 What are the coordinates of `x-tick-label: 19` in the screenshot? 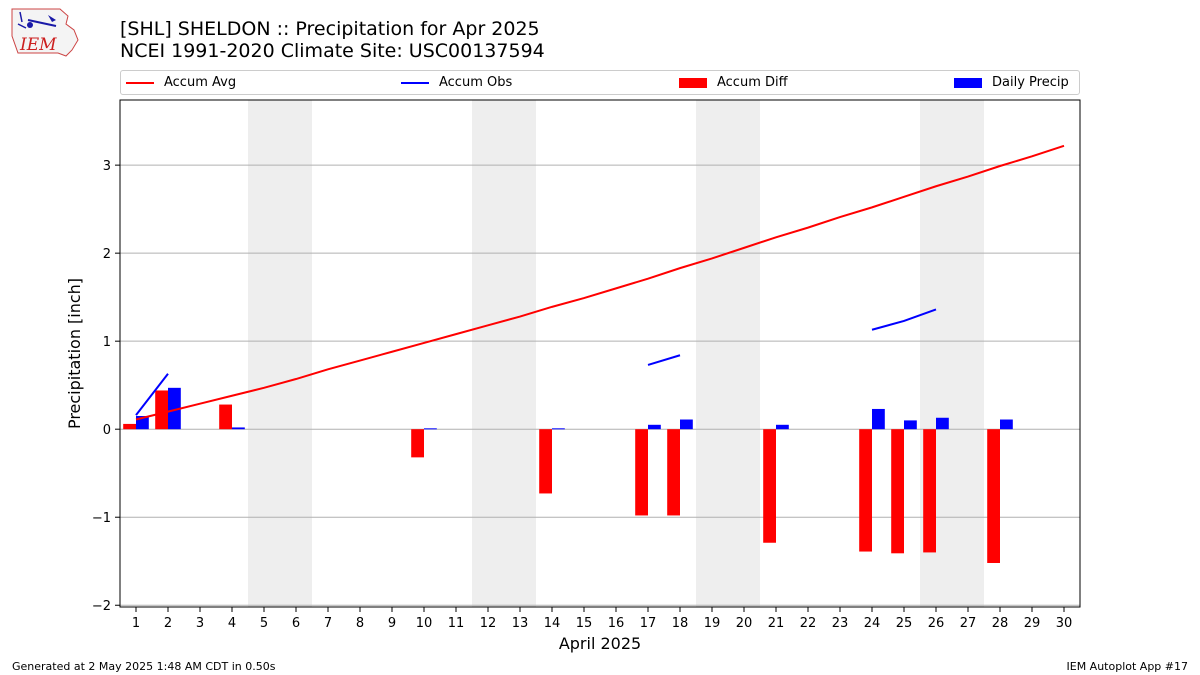 It's located at (712, 623).